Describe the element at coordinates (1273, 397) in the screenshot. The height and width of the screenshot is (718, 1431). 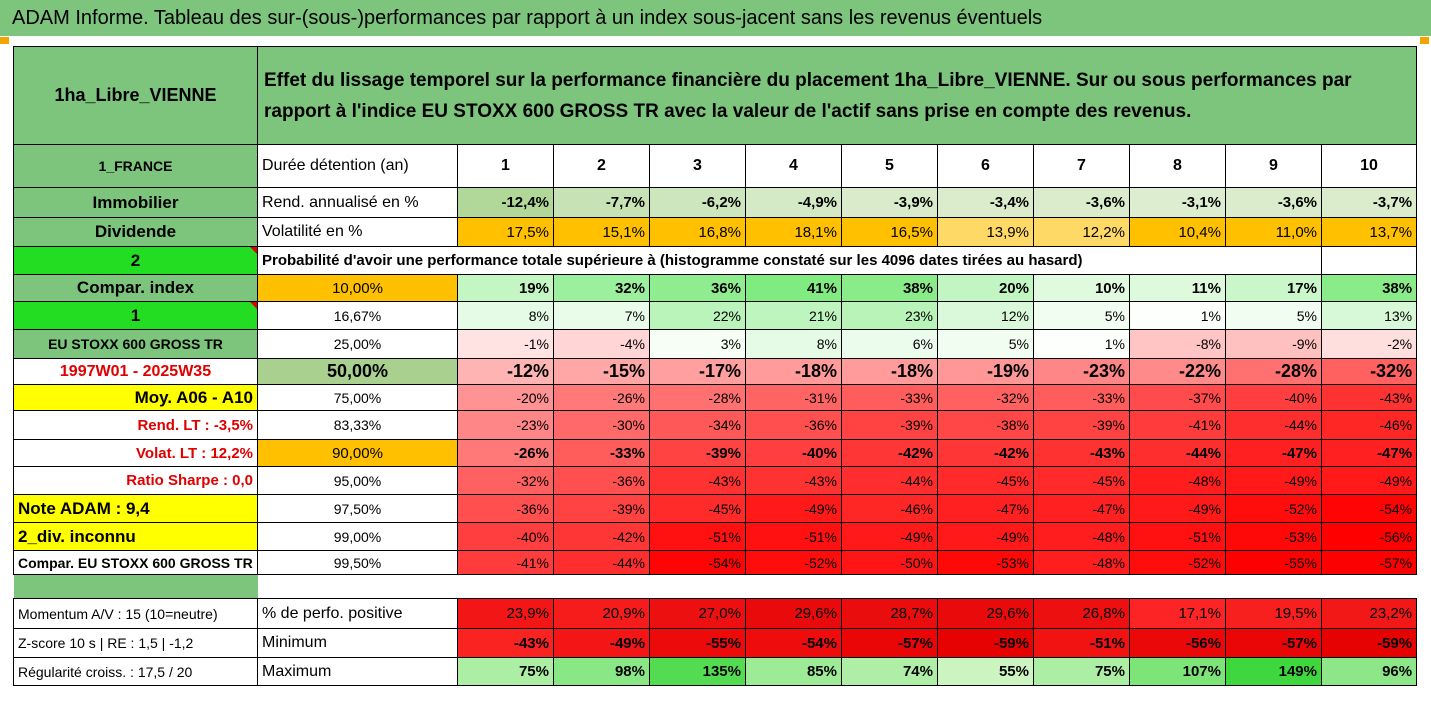
I see `value-cell: -40%` at that location.